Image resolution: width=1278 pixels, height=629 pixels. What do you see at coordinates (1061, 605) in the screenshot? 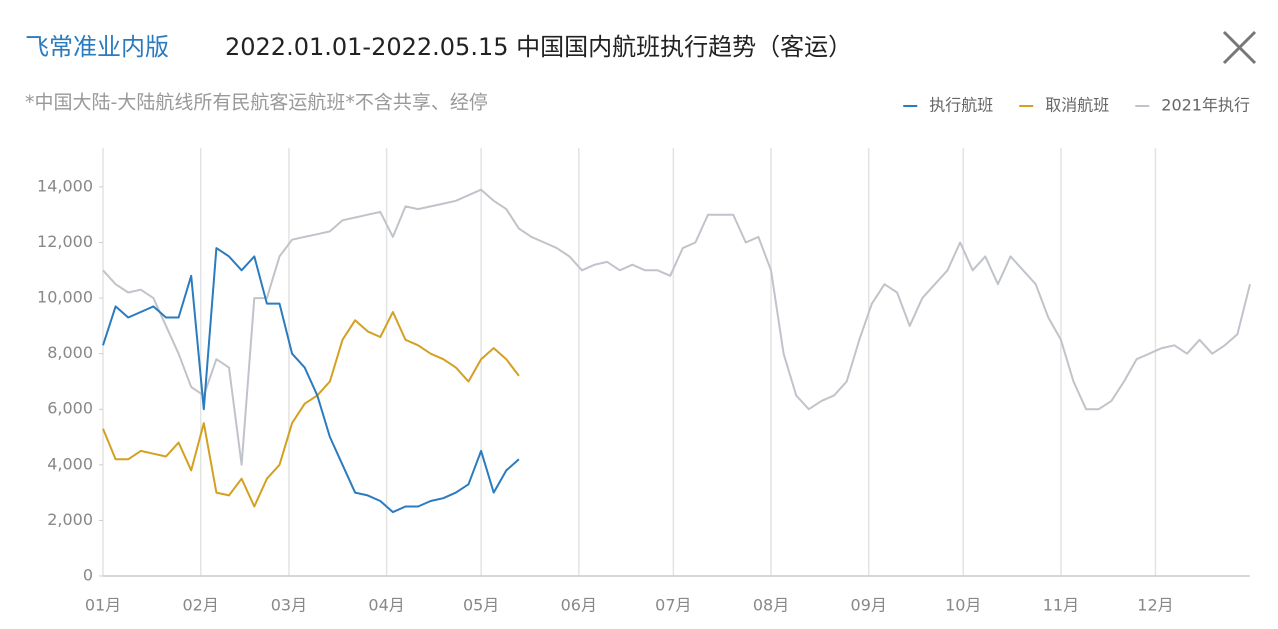
I see `x-tick-label: 11月` at bounding box center [1061, 605].